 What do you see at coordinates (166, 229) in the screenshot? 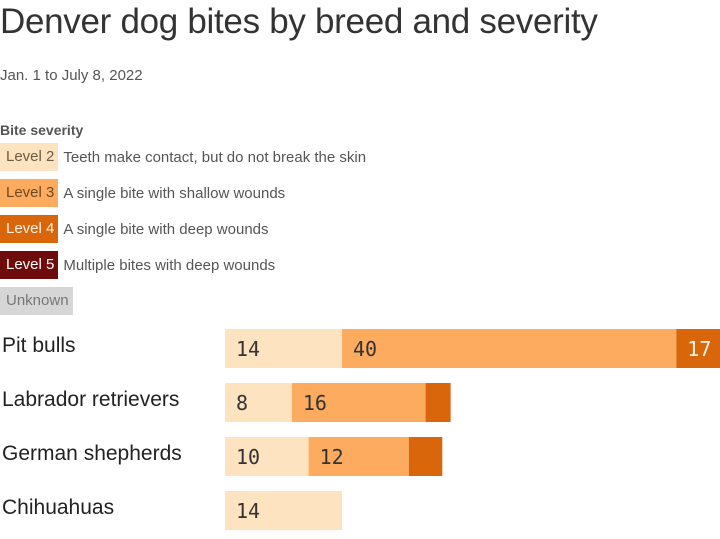
I see `legend-description: A single bite with deep wounds` at bounding box center [166, 229].